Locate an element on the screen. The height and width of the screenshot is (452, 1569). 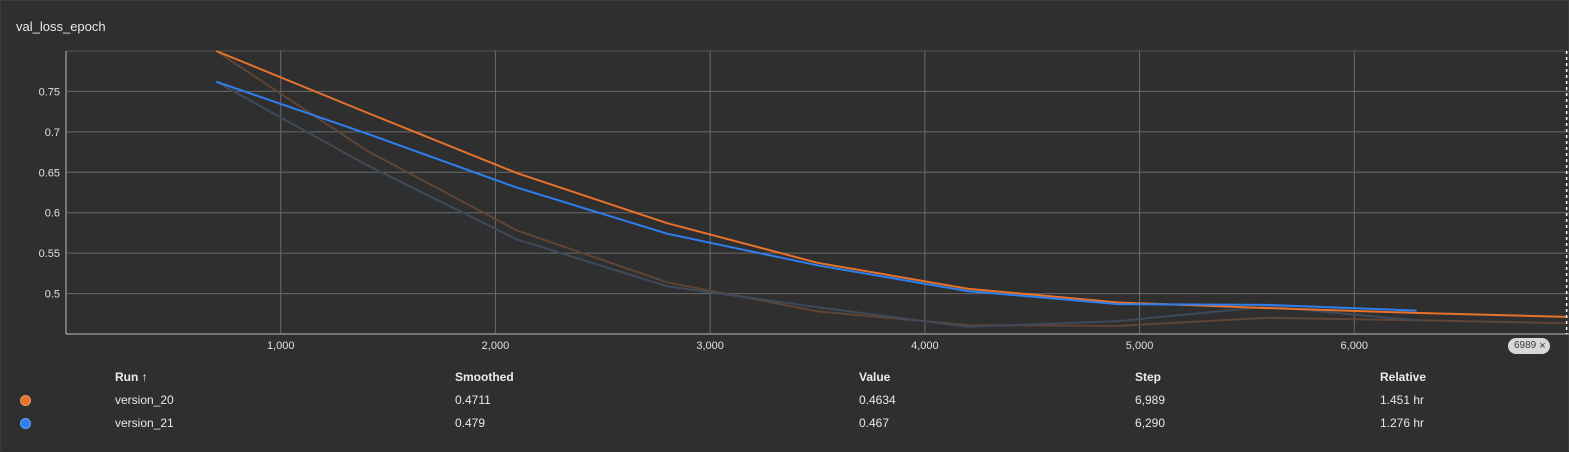
table-header-row: Run ↑ Smoothed Value Step Relative is located at coordinates (784, 377).